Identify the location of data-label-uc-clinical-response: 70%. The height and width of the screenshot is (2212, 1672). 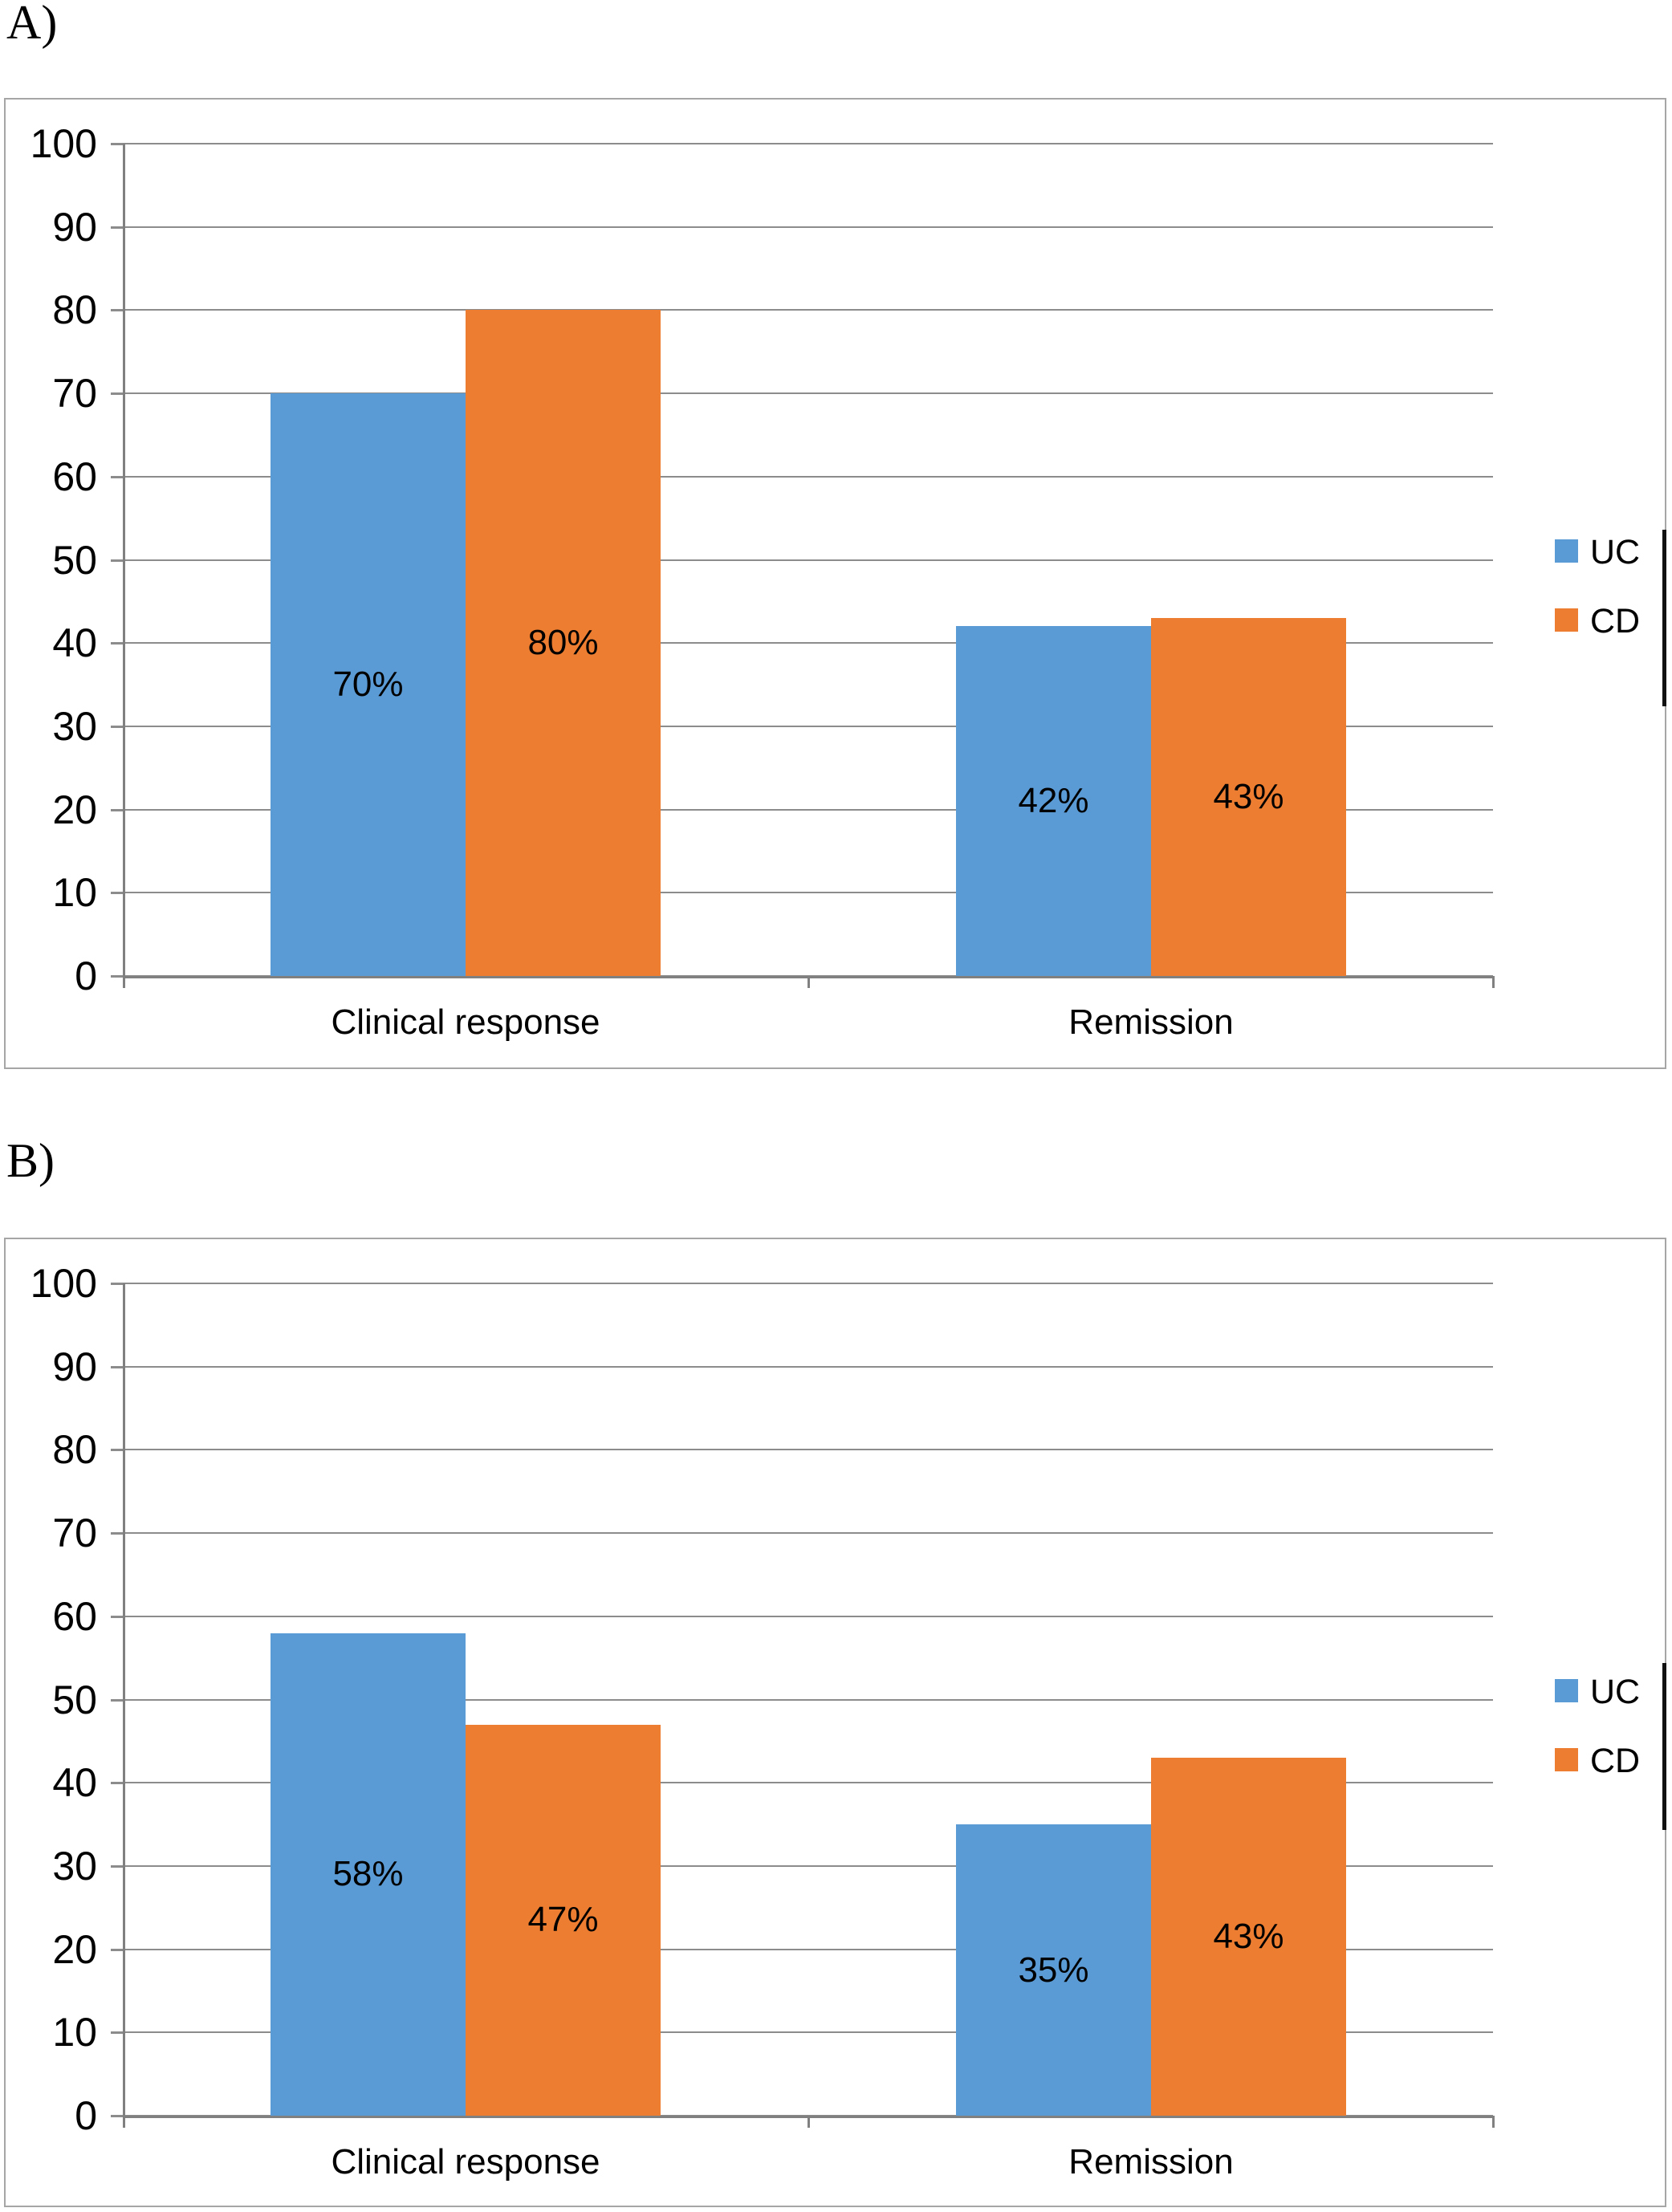
(368, 685).